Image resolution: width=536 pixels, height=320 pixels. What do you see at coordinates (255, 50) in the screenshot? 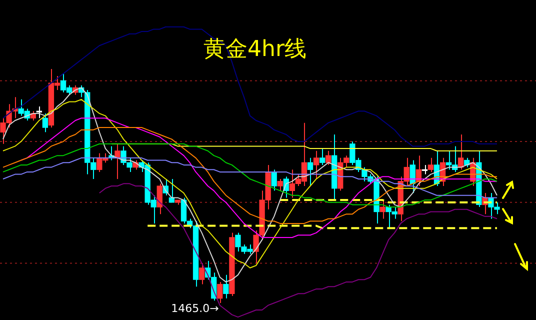
I see `chart-title: 黄金4hr线` at bounding box center [255, 50].